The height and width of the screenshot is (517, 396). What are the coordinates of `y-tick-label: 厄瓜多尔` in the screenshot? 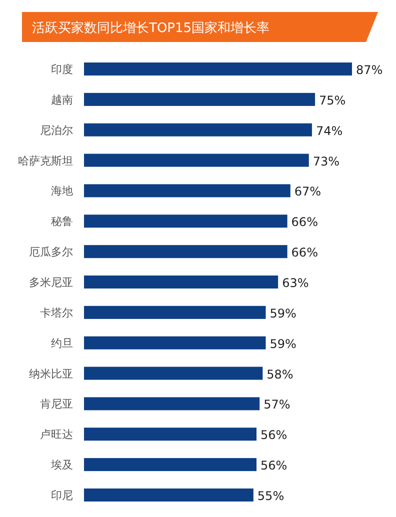 It's located at (51, 252).